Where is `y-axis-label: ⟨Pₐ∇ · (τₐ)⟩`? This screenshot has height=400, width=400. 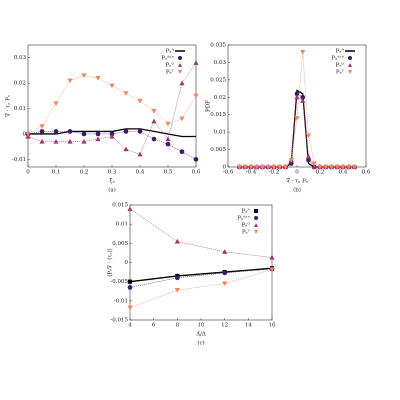
y-axis-label: ⟨Pₐ∇ · (τₐ)⟩ is located at coordinates (110, 262).